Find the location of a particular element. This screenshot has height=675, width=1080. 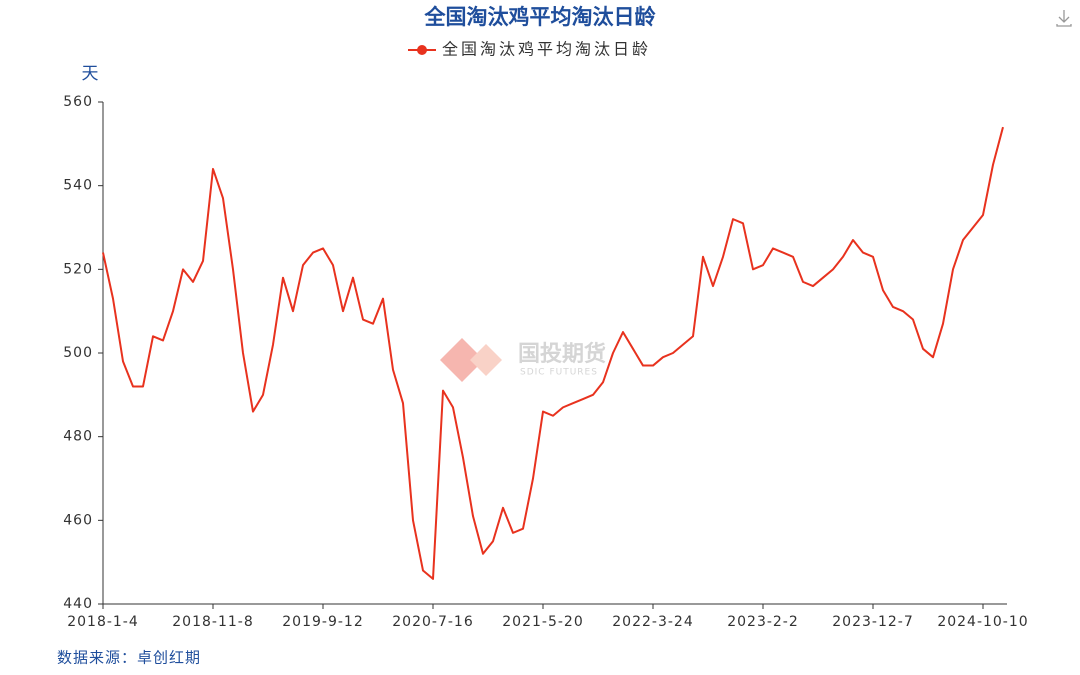

y-tick-label: 520 is located at coordinates (78, 269).